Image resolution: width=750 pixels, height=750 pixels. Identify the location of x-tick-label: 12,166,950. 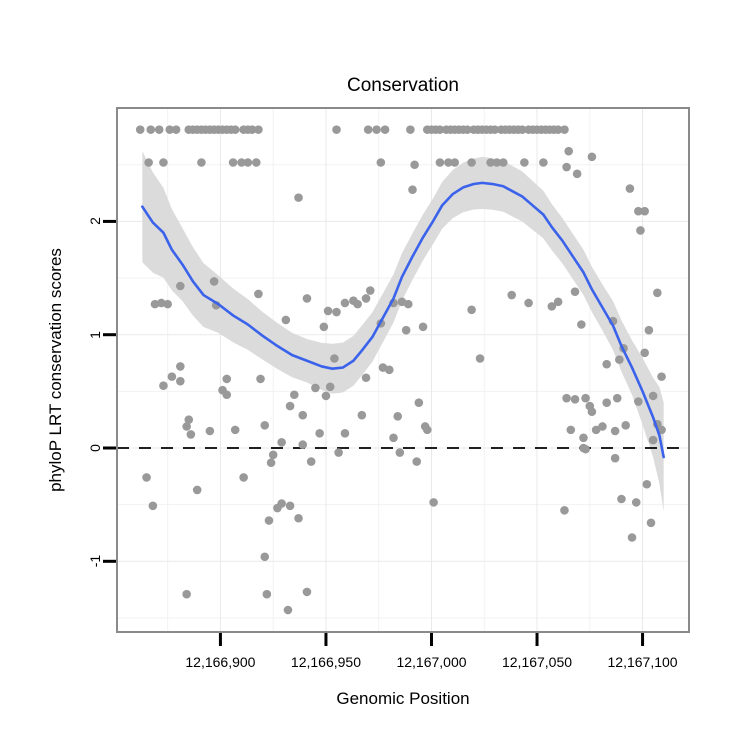
(325, 662).